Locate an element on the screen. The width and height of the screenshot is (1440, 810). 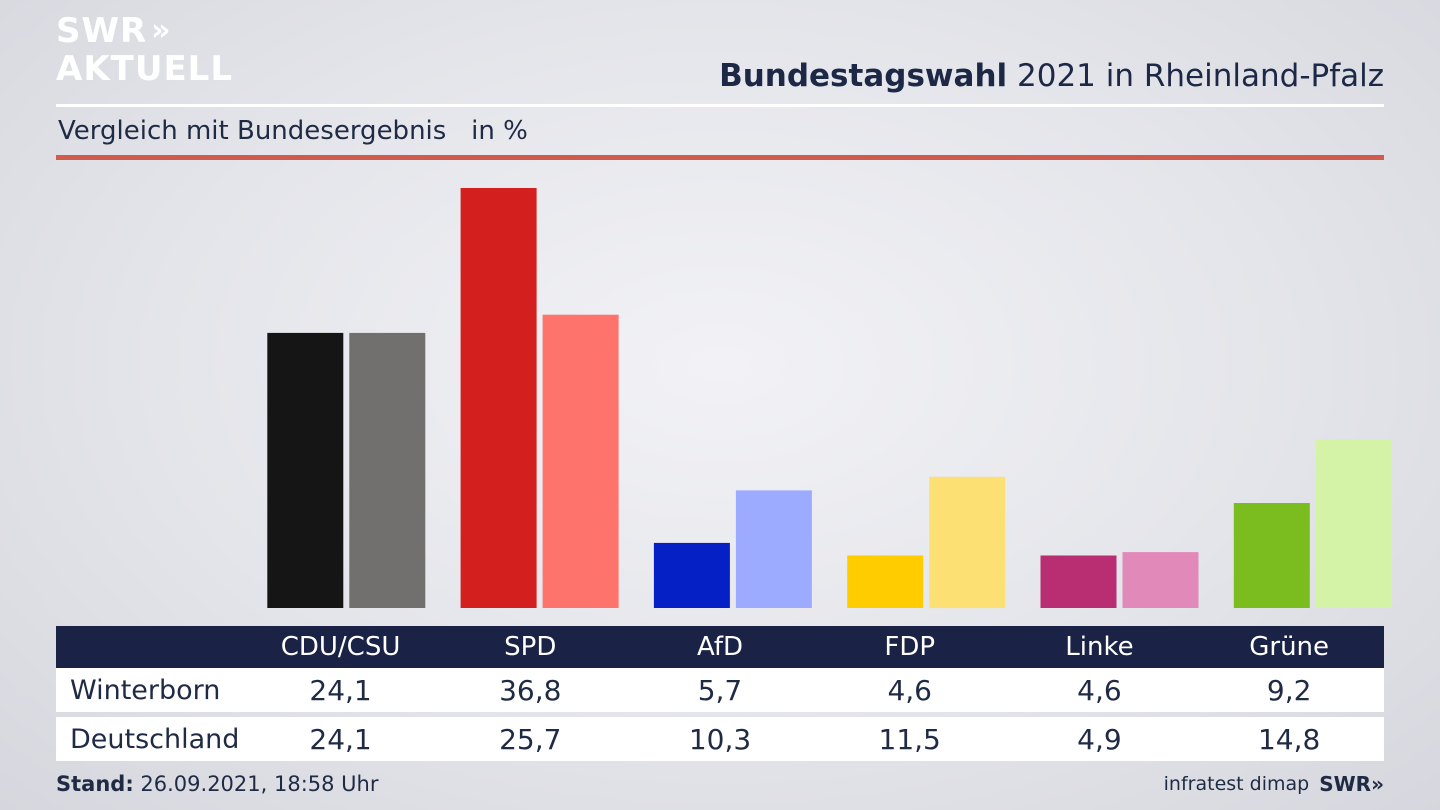
bar-gr-ne-deutschland is located at coordinates (1353, 523).